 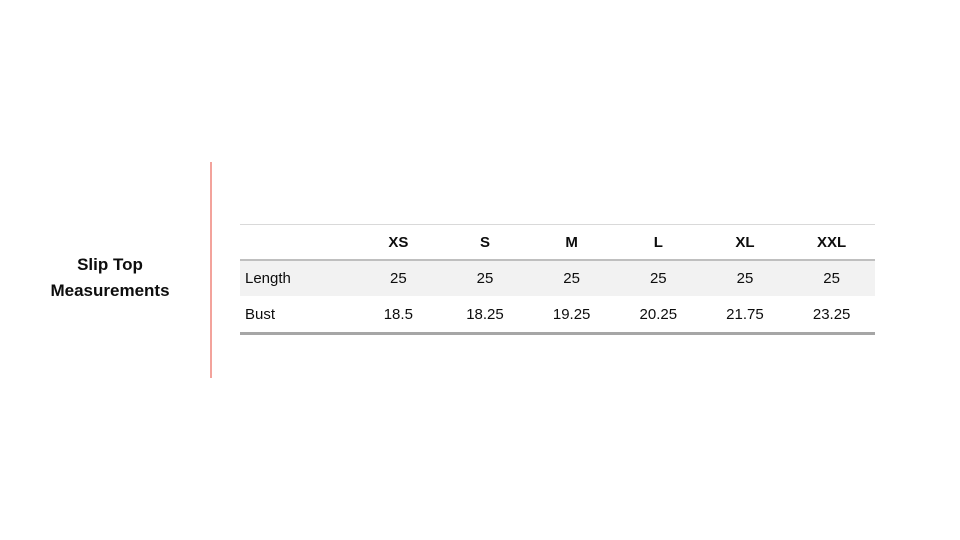 What do you see at coordinates (571, 315) in the screenshot?
I see `measurement-cell-bust-m: 19.25` at bounding box center [571, 315].